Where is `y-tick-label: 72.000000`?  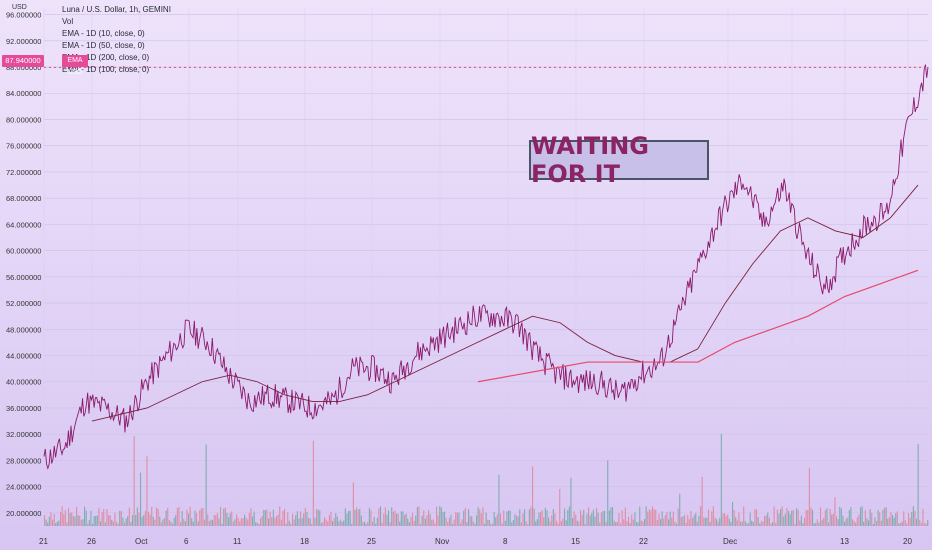
y-tick-label: 72.000000 is located at coordinates (23, 172).